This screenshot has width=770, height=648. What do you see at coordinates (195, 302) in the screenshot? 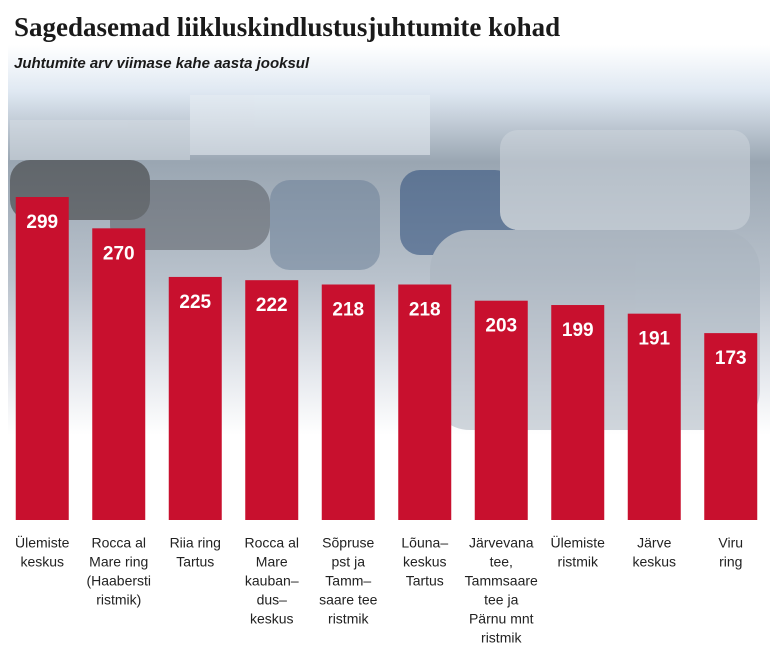
I see `value-label: 225` at bounding box center [195, 302].